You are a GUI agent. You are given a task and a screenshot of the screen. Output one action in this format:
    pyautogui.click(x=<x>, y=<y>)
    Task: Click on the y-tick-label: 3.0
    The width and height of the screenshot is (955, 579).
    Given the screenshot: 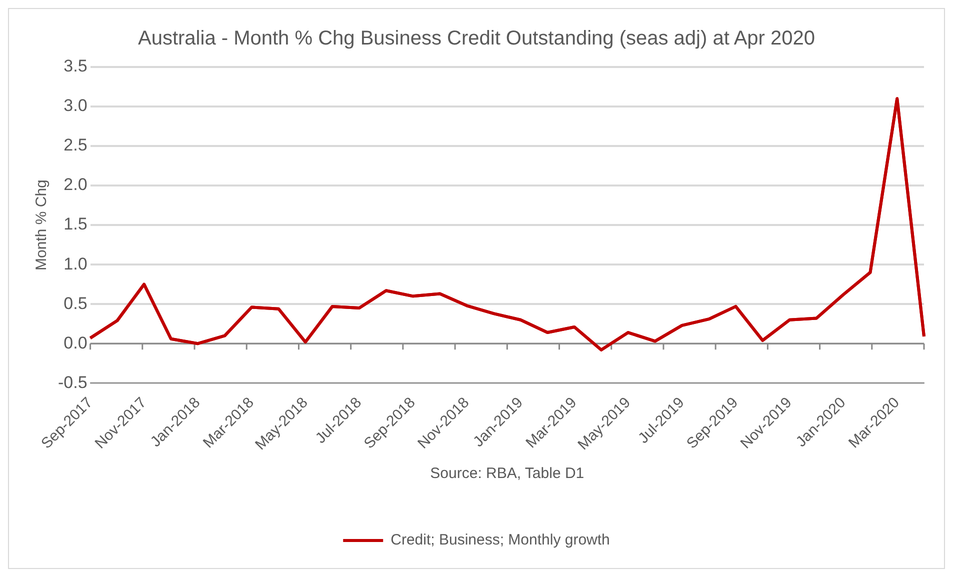 What is the action you would take?
    pyautogui.click(x=76, y=106)
    